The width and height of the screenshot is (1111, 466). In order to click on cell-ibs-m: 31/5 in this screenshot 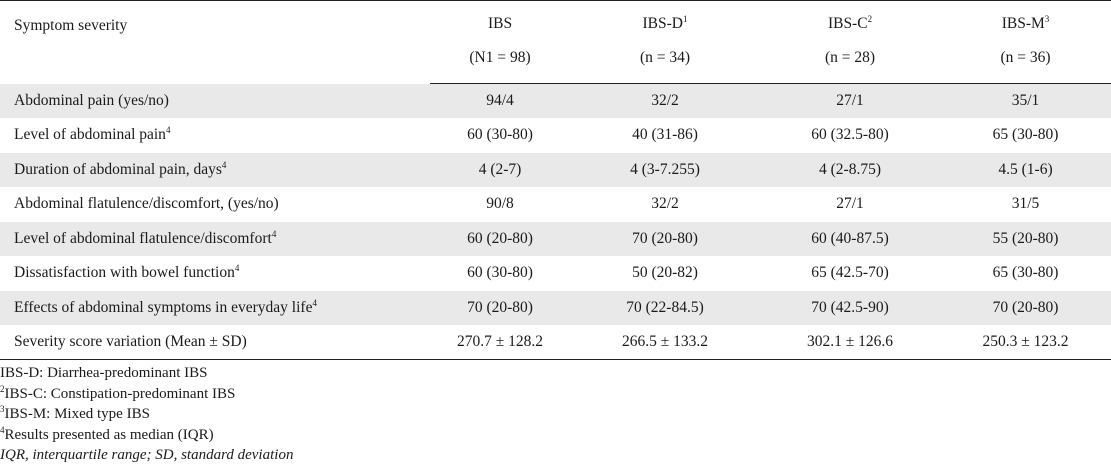, I will do `click(1025, 204)`.